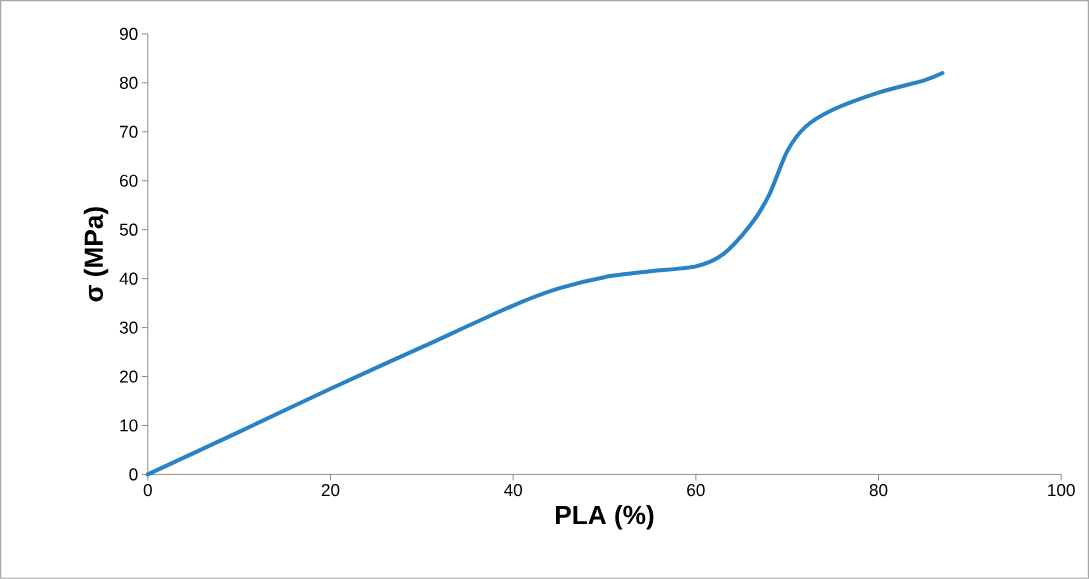 The image size is (1089, 579). Describe the element at coordinates (128, 327) in the screenshot. I see `y-tick-label: 30` at that location.